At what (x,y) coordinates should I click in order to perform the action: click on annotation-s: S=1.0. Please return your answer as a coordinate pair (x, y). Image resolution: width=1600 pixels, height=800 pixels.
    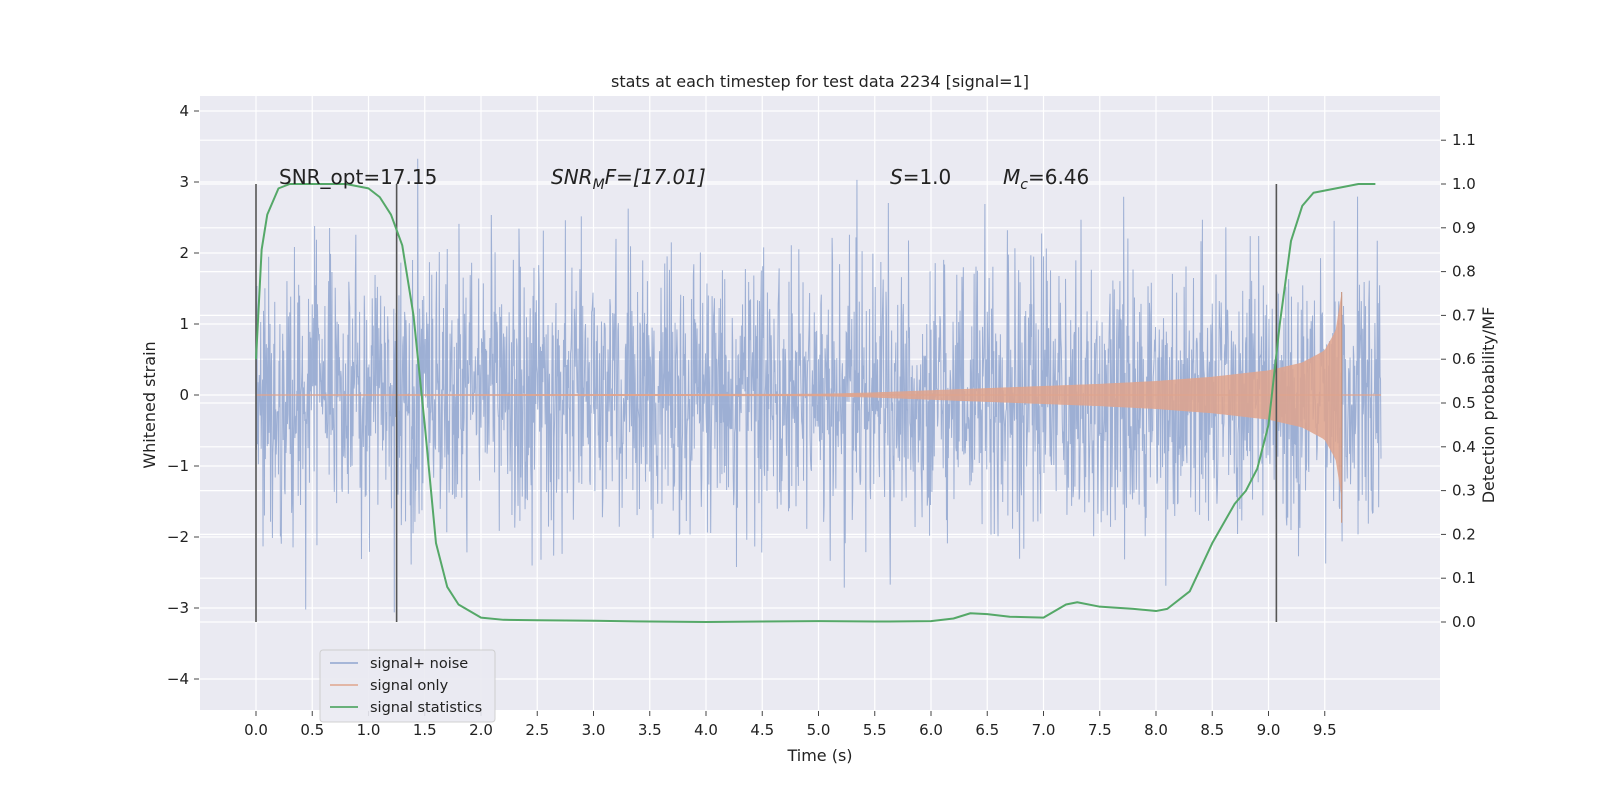
    Looking at the image, I should click on (920, 177).